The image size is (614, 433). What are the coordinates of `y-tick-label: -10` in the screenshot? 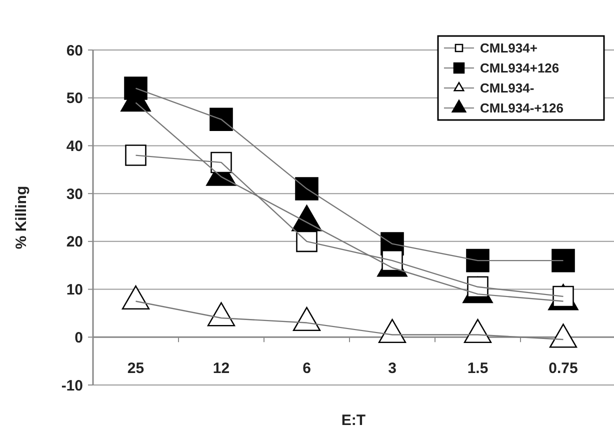 It's located at (72, 385).